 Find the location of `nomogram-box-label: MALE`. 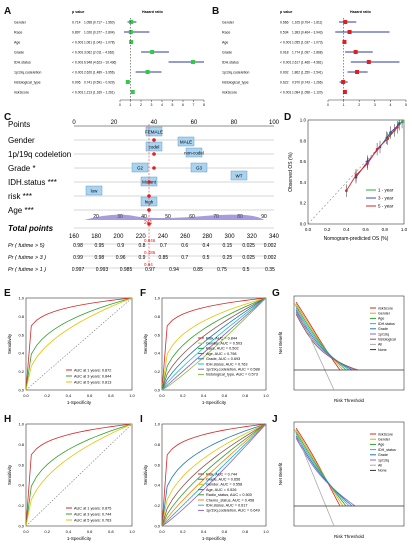

nomogram-box-label: MALE is located at coordinates (186, 142).